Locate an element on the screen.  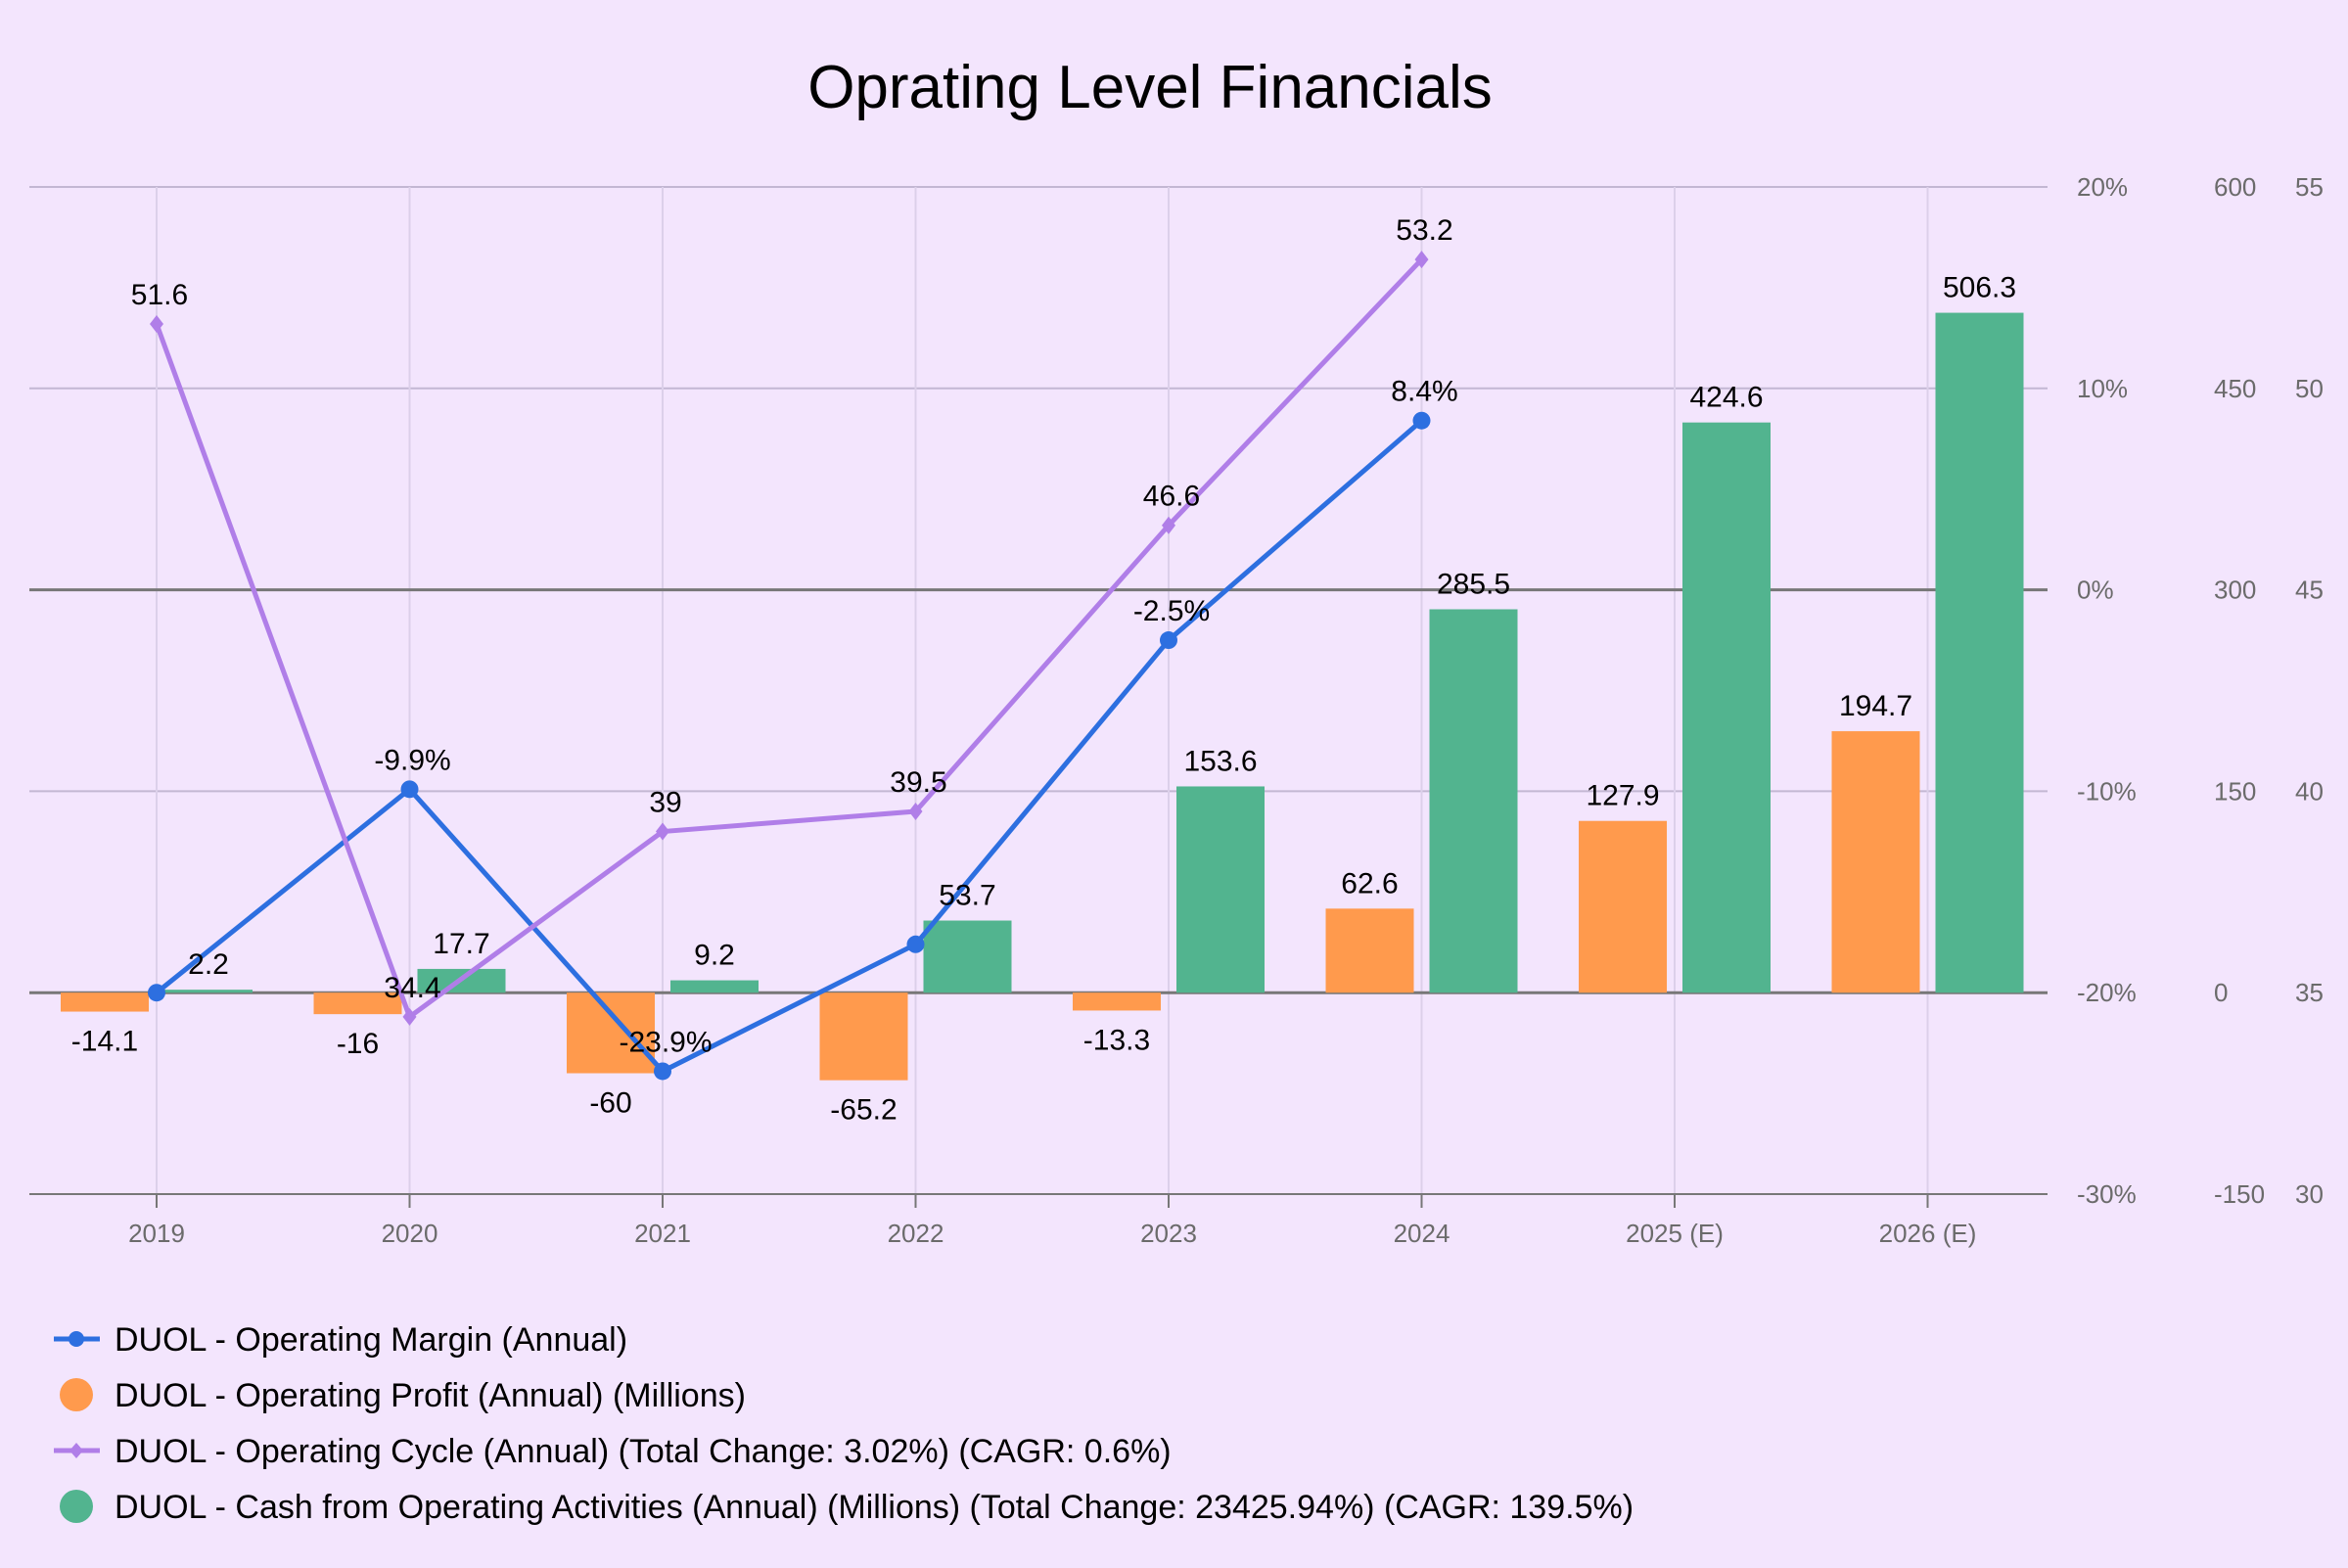
bar-data-label: 285.5 is located at coordinates (1473, 584).